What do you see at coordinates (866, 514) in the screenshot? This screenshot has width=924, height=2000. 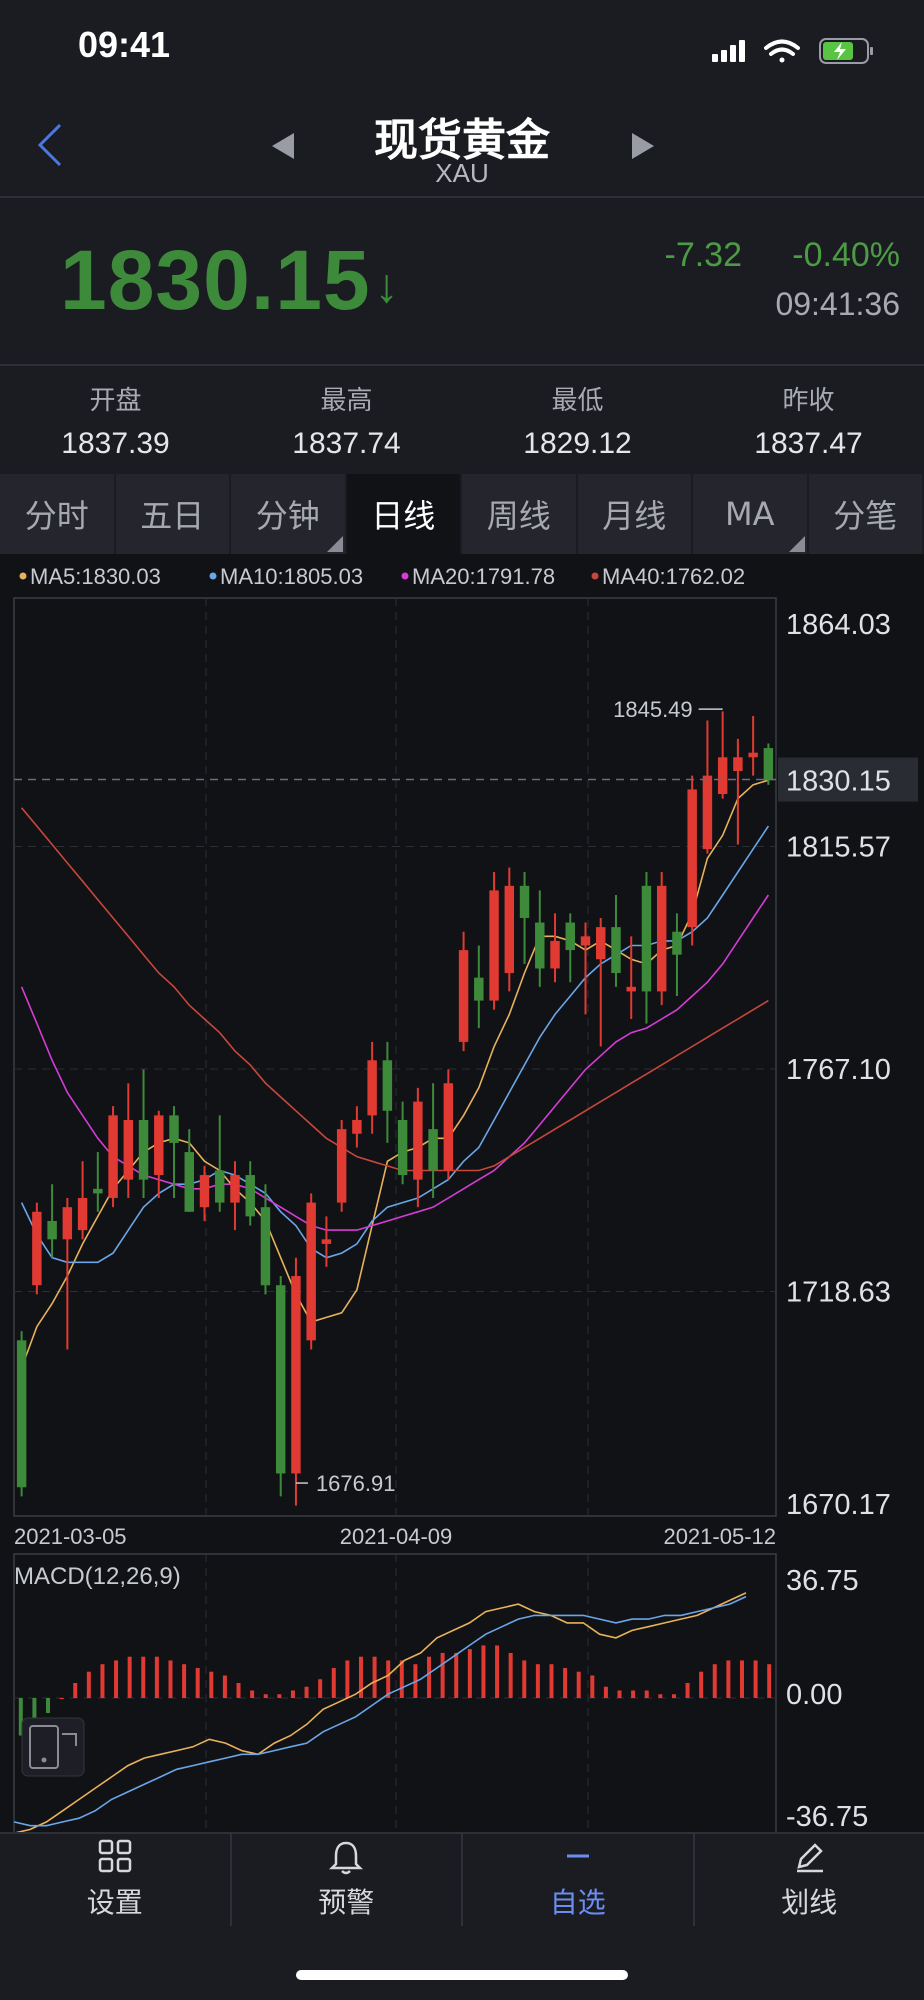 I see `tab-ticks: 分笔` at bounding box center [866, 514].